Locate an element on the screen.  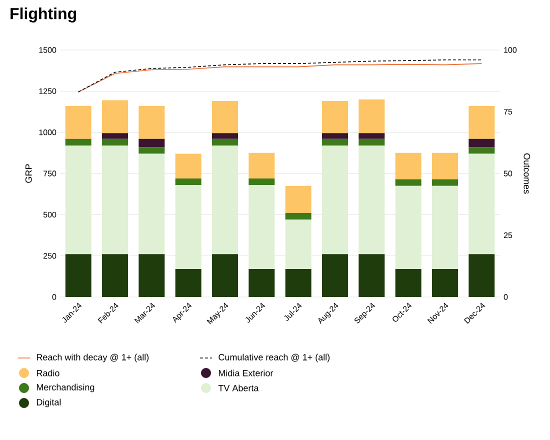
y2-axis-title: Outcomes is located at coordinates (527, 173).